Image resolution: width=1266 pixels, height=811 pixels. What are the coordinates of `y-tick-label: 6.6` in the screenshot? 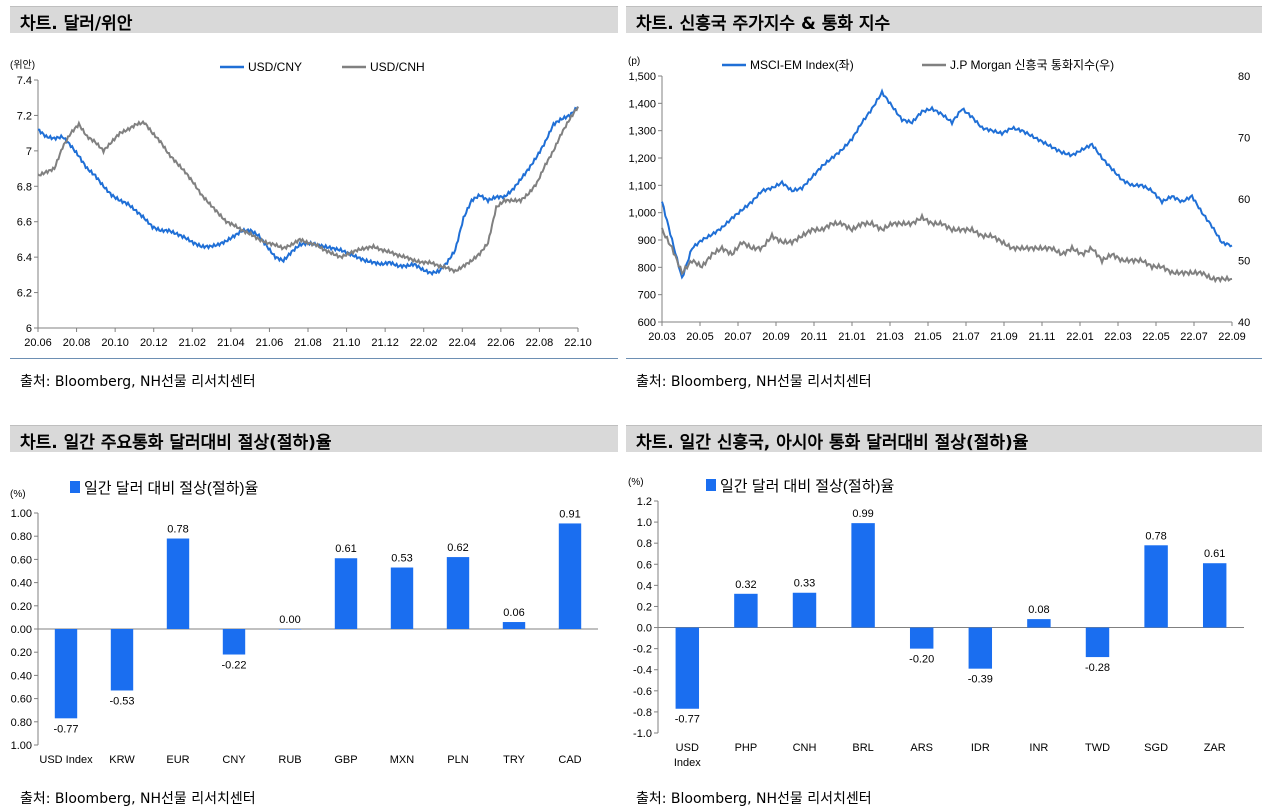 It's located at (24, 223).